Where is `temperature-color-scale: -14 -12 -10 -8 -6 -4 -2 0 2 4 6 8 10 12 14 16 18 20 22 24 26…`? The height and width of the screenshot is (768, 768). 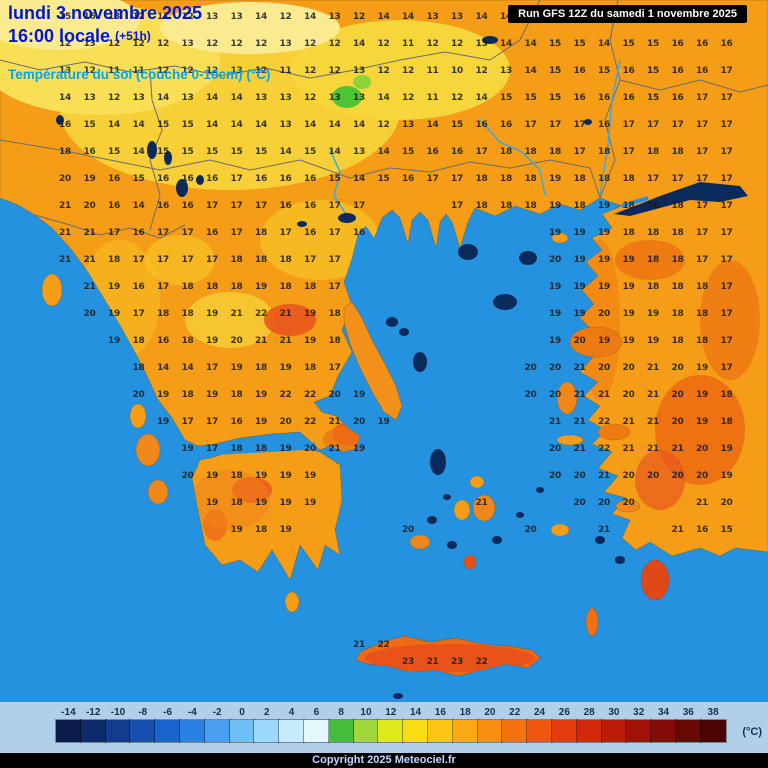 temperature-color-scale: -14 -12 -10 -8 -6 -4 -2 0 2 4 6 8 10 12 14 16 18 20 22 24 26… is located at coordinates (384, 727).